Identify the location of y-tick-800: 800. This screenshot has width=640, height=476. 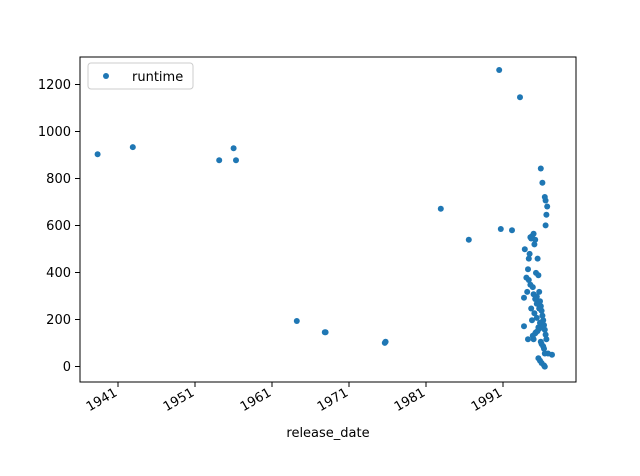
(63, 179).